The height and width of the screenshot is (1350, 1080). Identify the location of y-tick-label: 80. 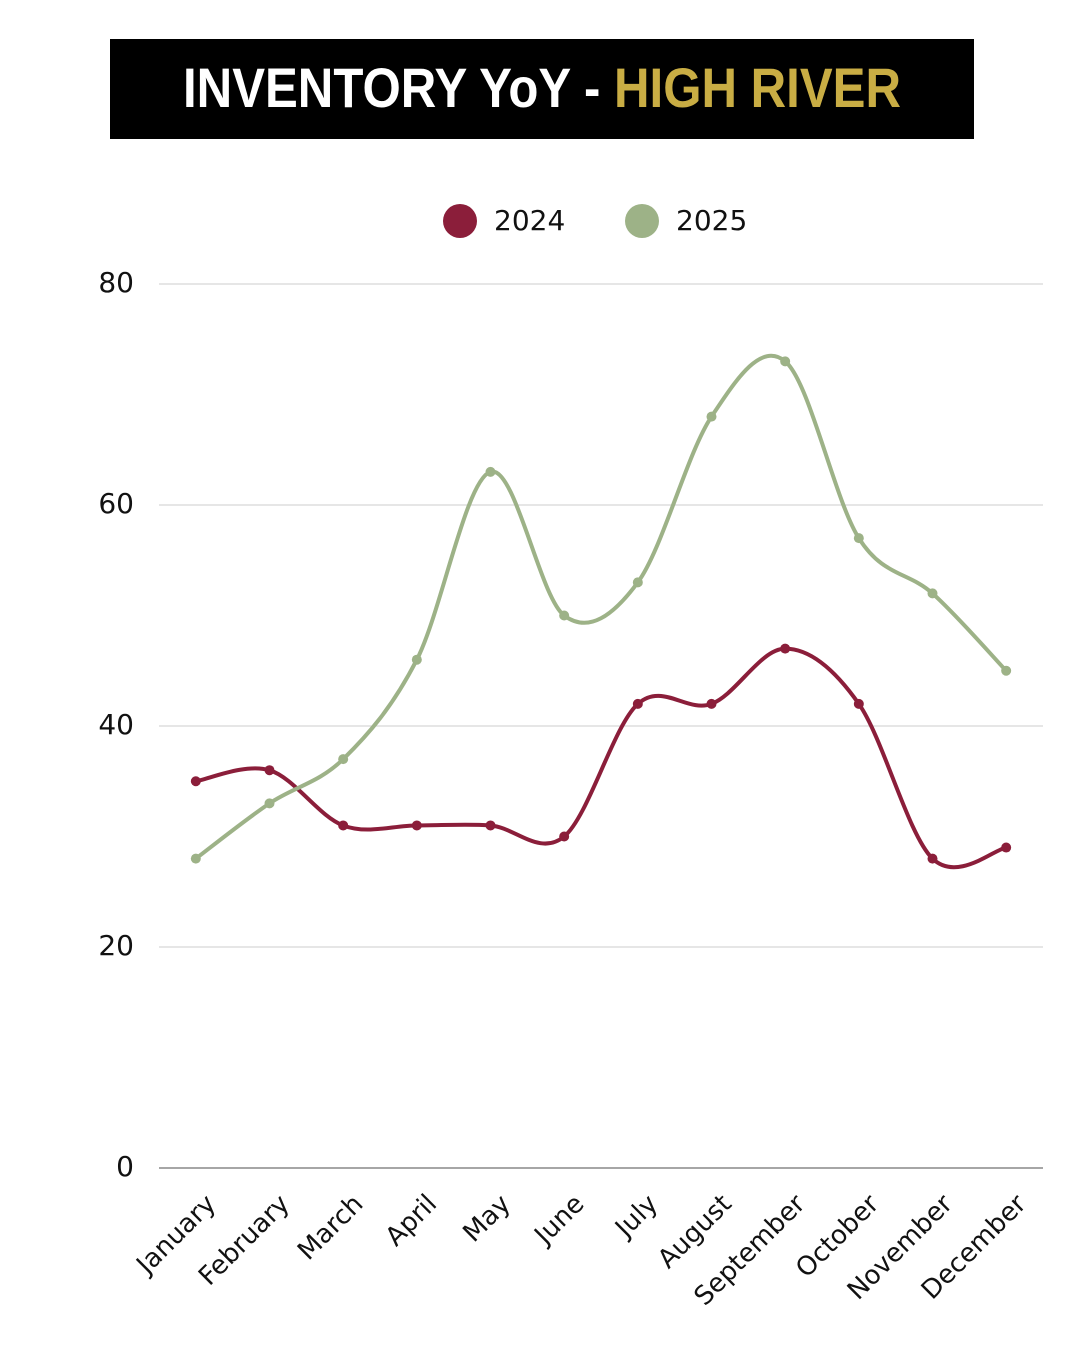
(116, 282).